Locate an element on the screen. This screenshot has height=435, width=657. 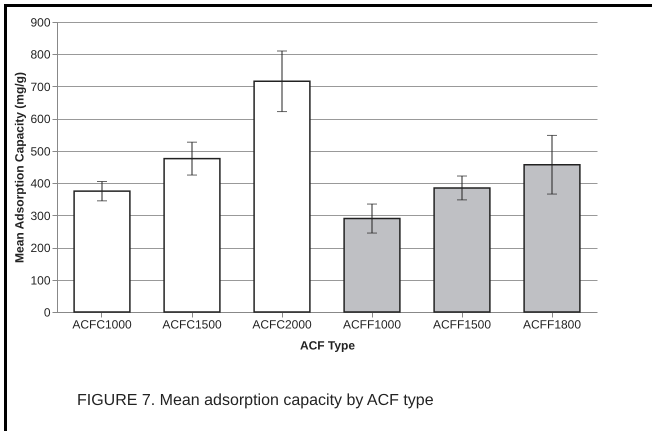
x-tick-label: ACFC1500 is located at coordinates (192, 325).